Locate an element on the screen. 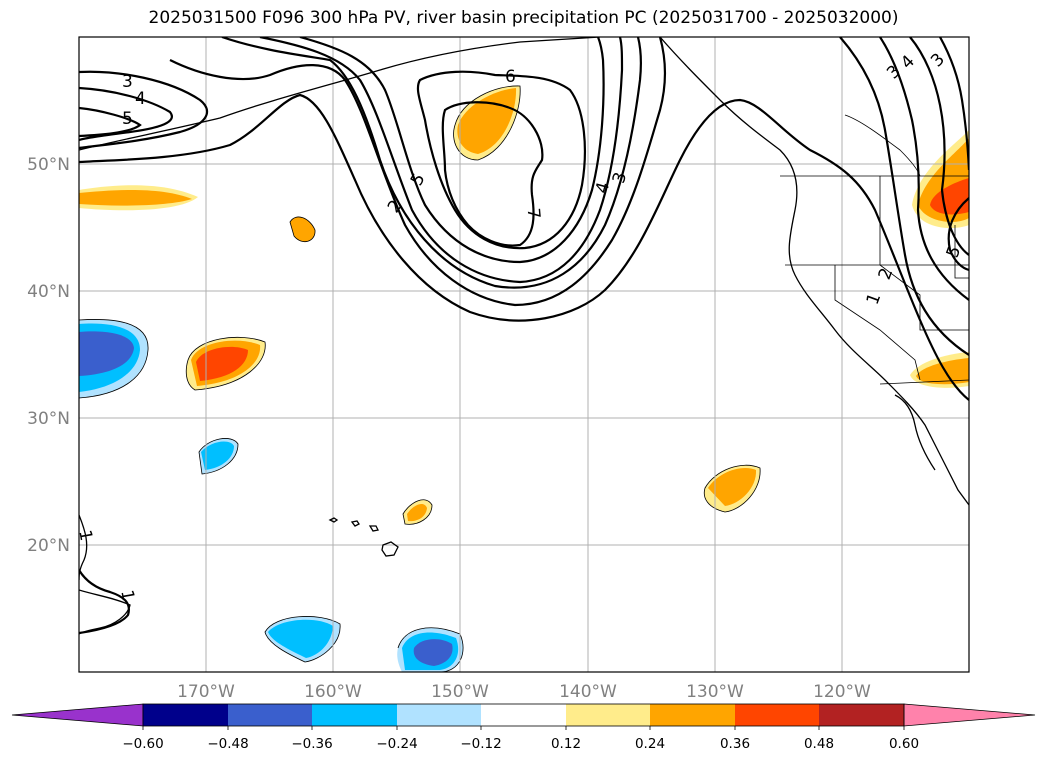  pv-contour-sw is located at coordinates (104, 602).